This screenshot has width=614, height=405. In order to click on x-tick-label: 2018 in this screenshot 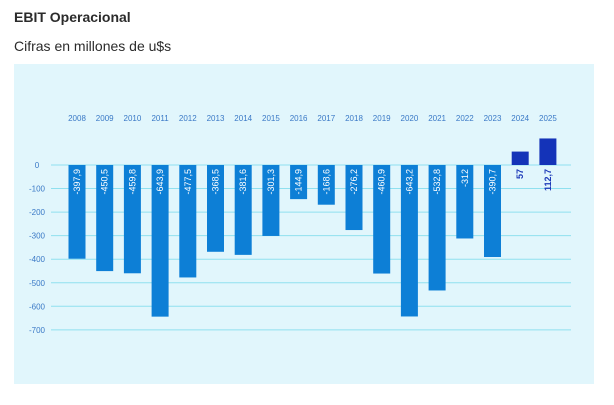, I will do `click(354, 118)`.